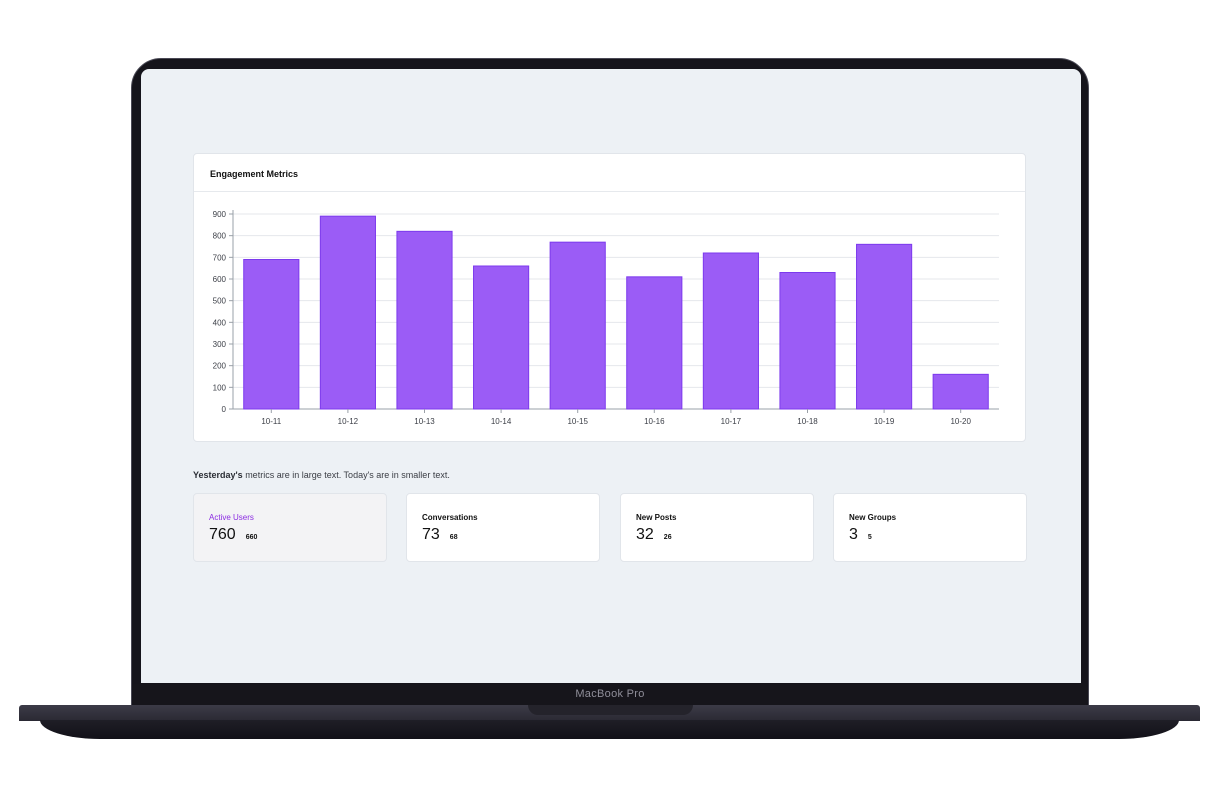 Image resolution: width=1229 pixels, height=786 pixels. I want to click on metric-label: Active Users, so click(231, 517).